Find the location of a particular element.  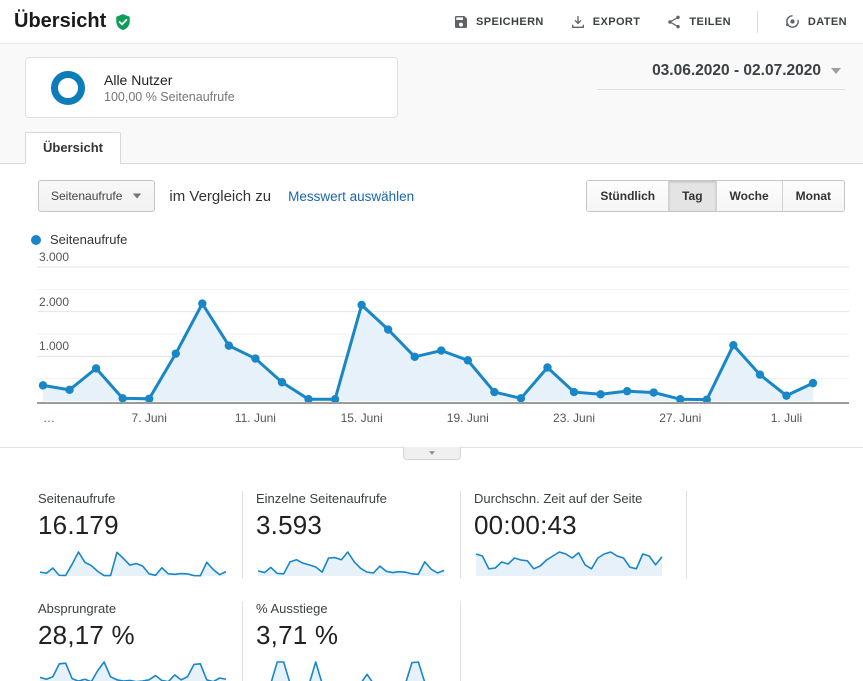

segment-detail: 100,00 % Seitenaufrufe is located at coordinates (169, 96).